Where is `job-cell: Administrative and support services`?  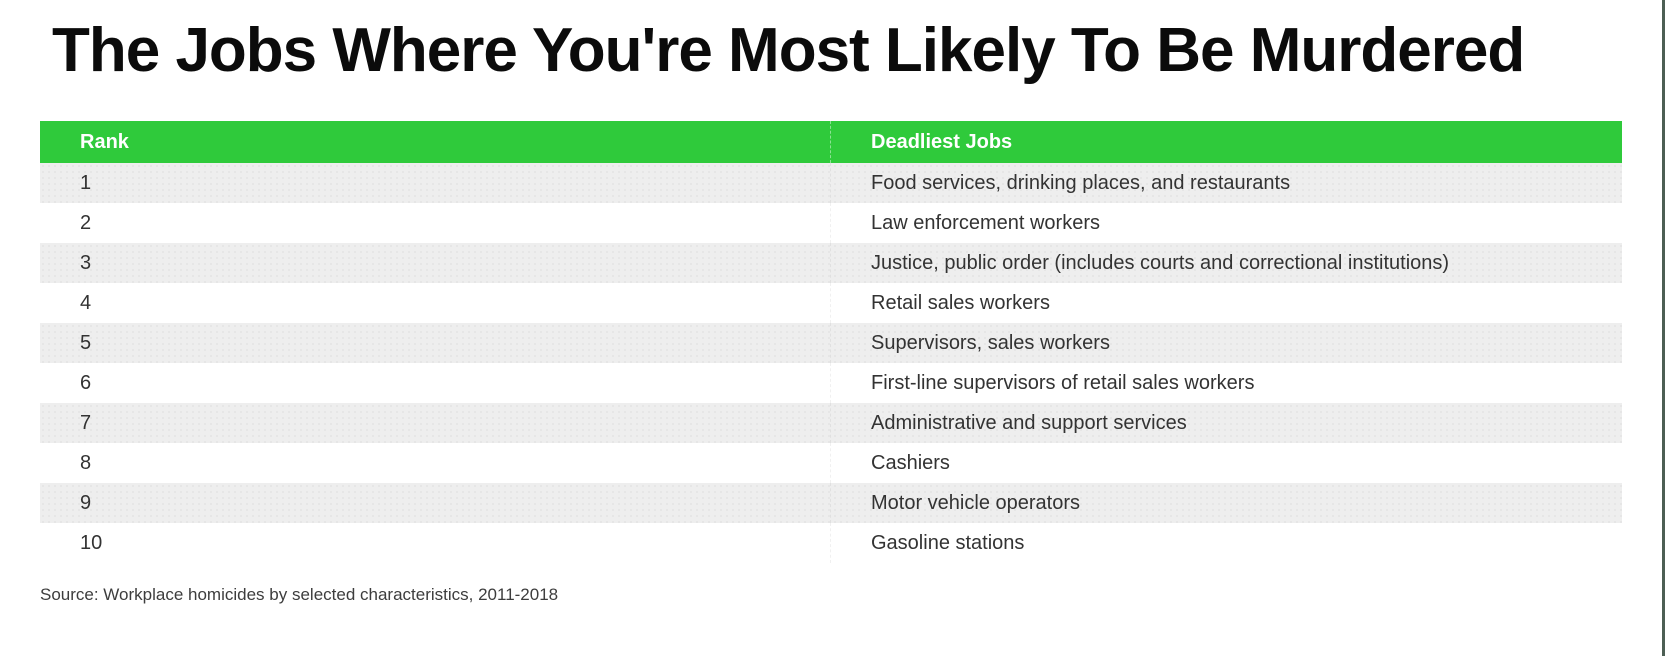 job-cell: Administrative and support services is located at coordinates (1226, 423).